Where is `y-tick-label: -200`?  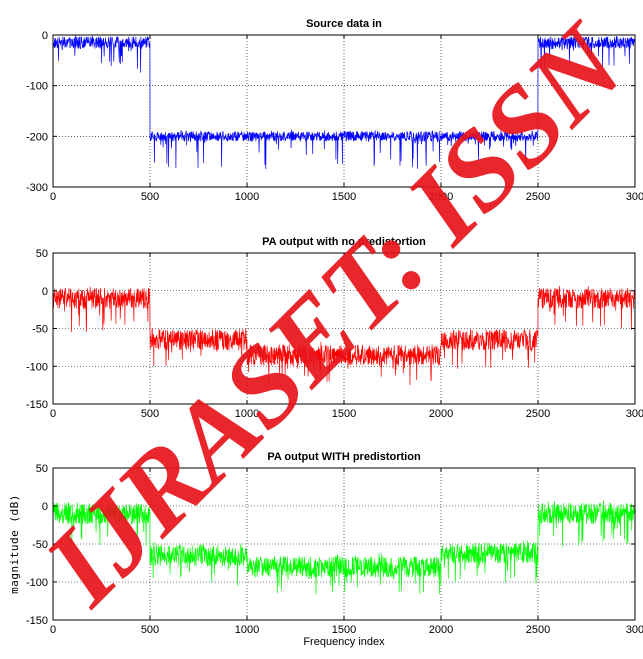
y-tick-label: -200 is located at coordinates (37, 137).